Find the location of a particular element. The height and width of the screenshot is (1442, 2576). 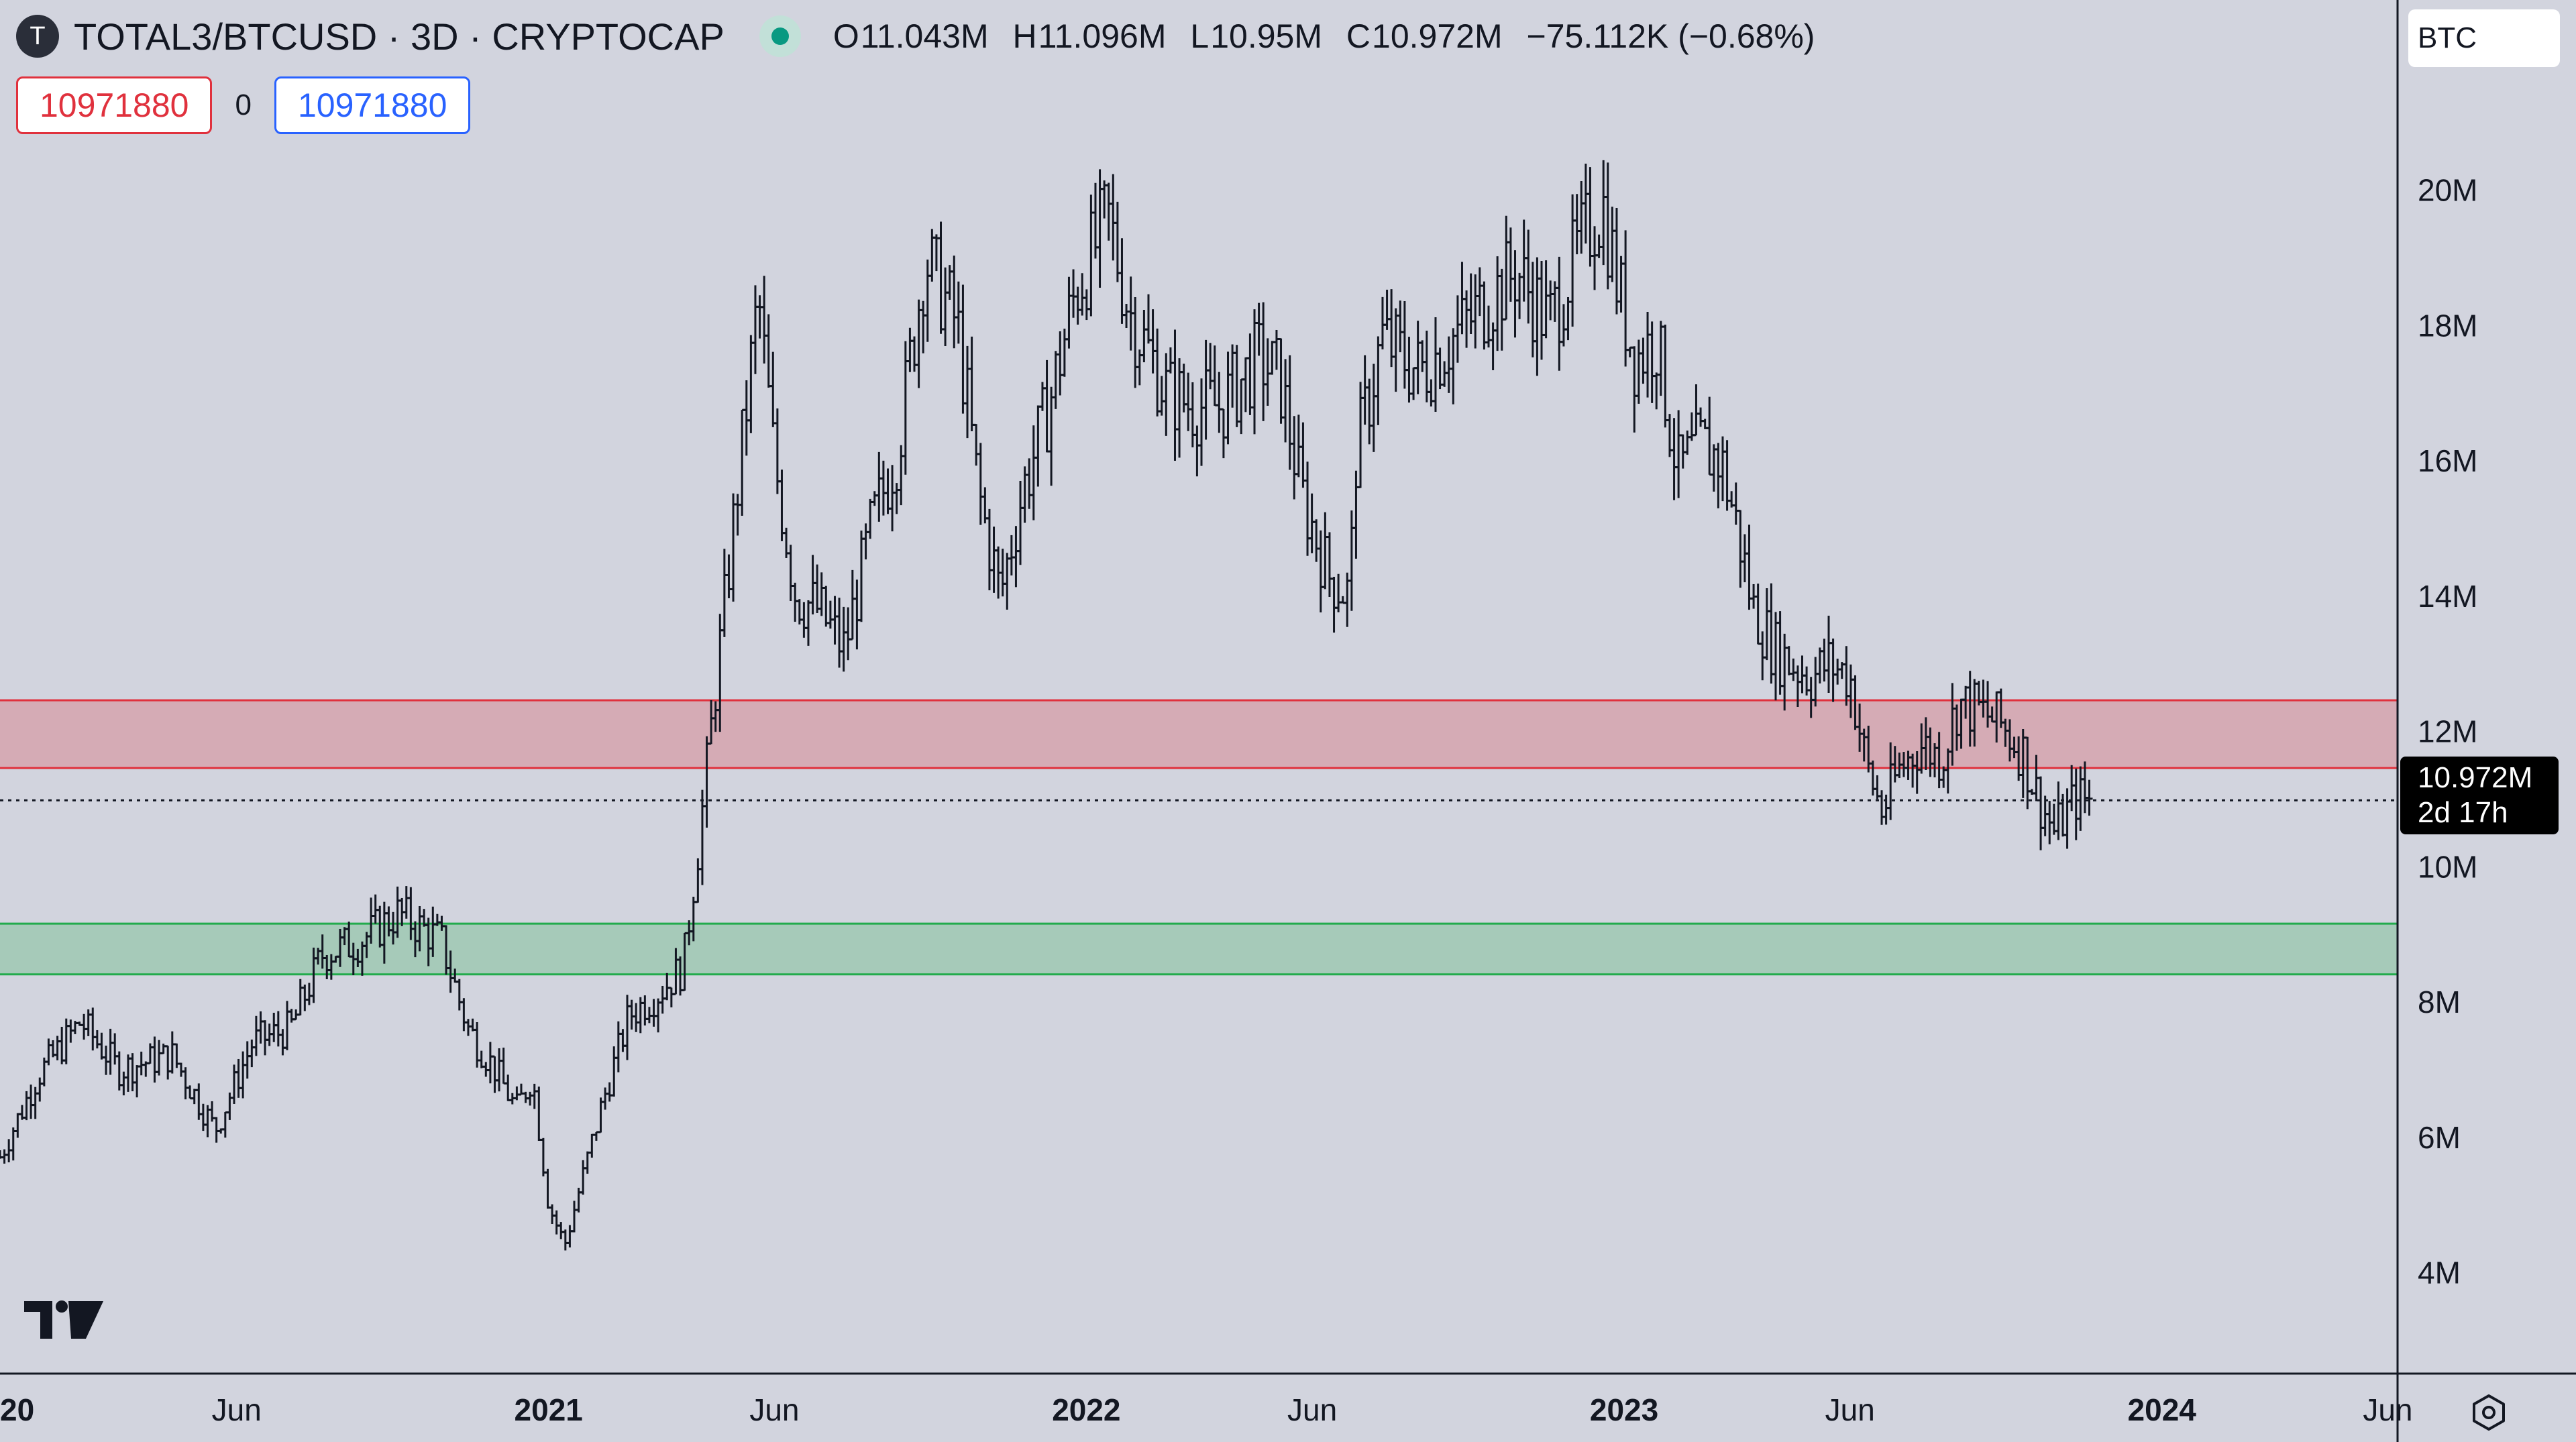

market-status-icon is located at coordinates (780, 36).